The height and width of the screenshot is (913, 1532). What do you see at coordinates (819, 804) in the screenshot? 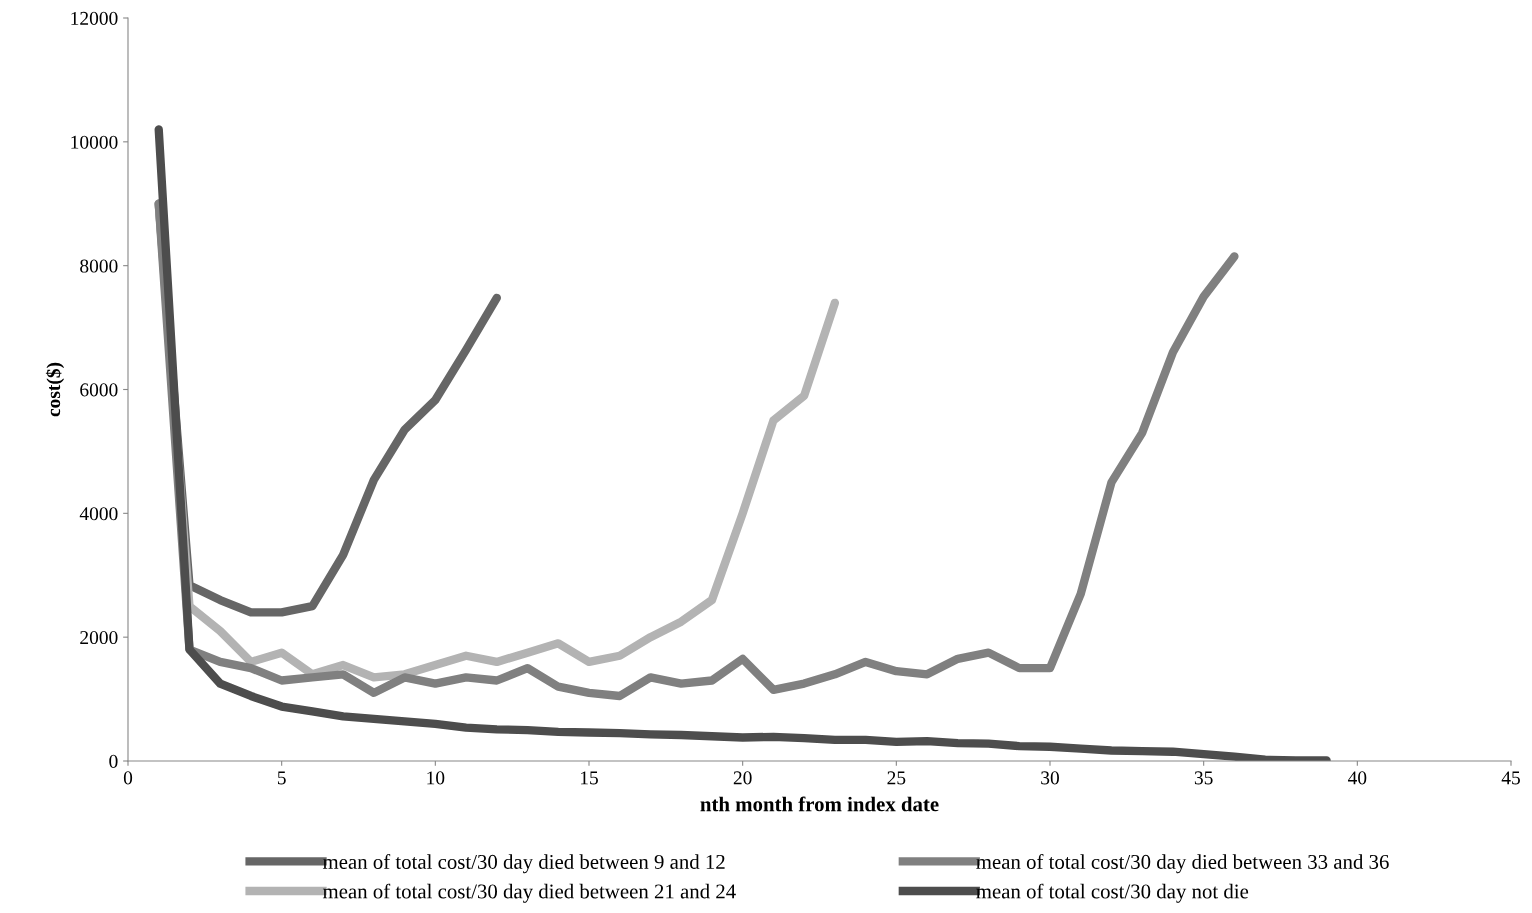
I see `x-axis-title: nth month from index date` at bounding box center [819, 804].